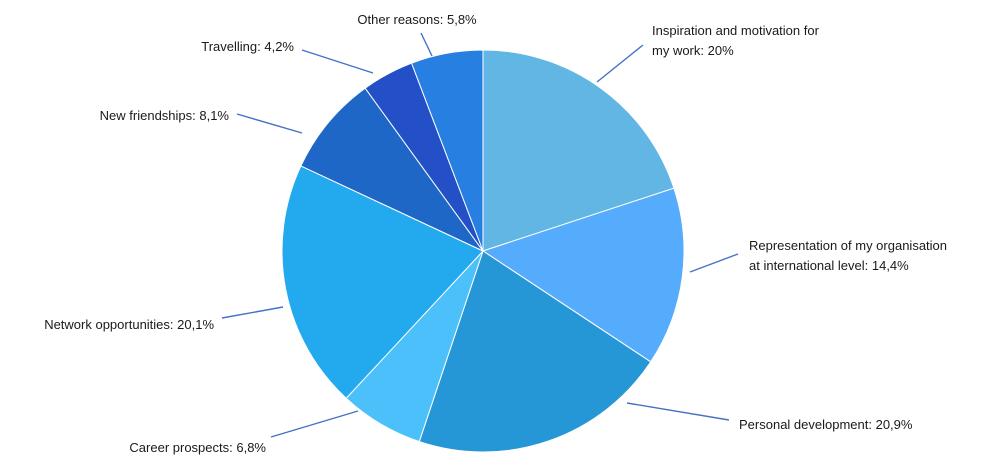  What do you see at coordinates (736, 30) in the screenshot?
I see `slice-label-line: Inspiration and motivation for` at bounding box center [736, 30].